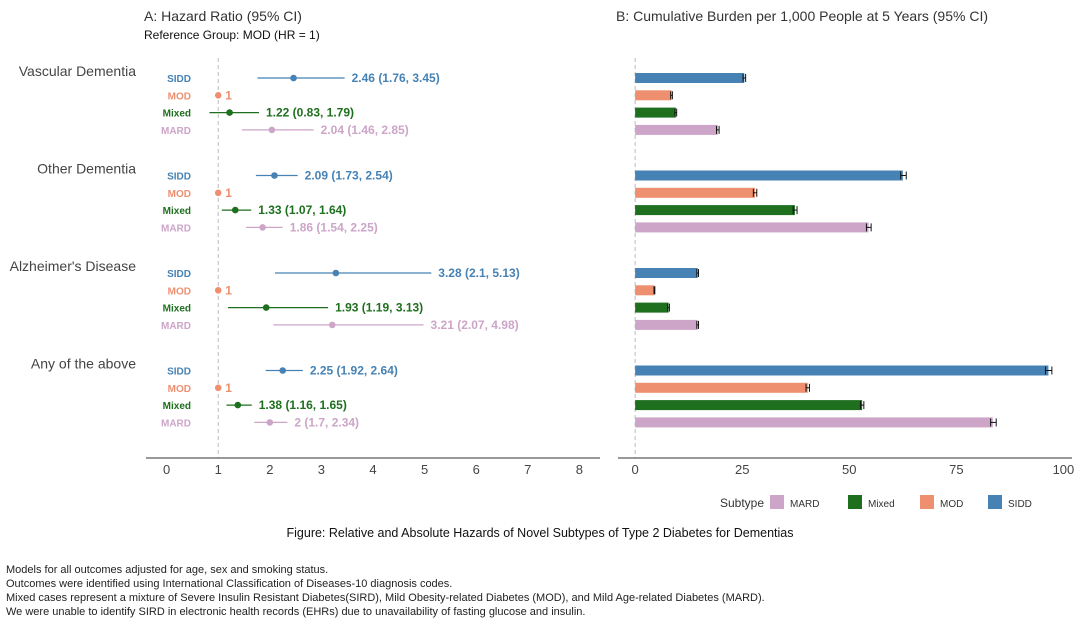 This screenshot has width=1080, height=623. Describe the element at coordinates (372, 469) in the screenshot. I see `forest-tick-label: 4` at that location.